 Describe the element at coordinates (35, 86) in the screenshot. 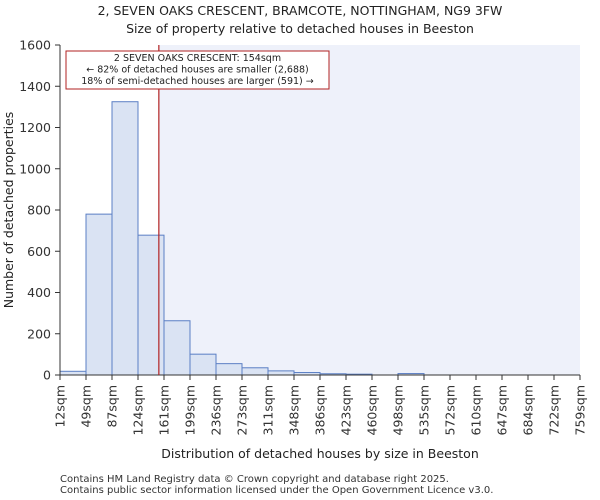

I see `y-tick-label: 1400` at that location.